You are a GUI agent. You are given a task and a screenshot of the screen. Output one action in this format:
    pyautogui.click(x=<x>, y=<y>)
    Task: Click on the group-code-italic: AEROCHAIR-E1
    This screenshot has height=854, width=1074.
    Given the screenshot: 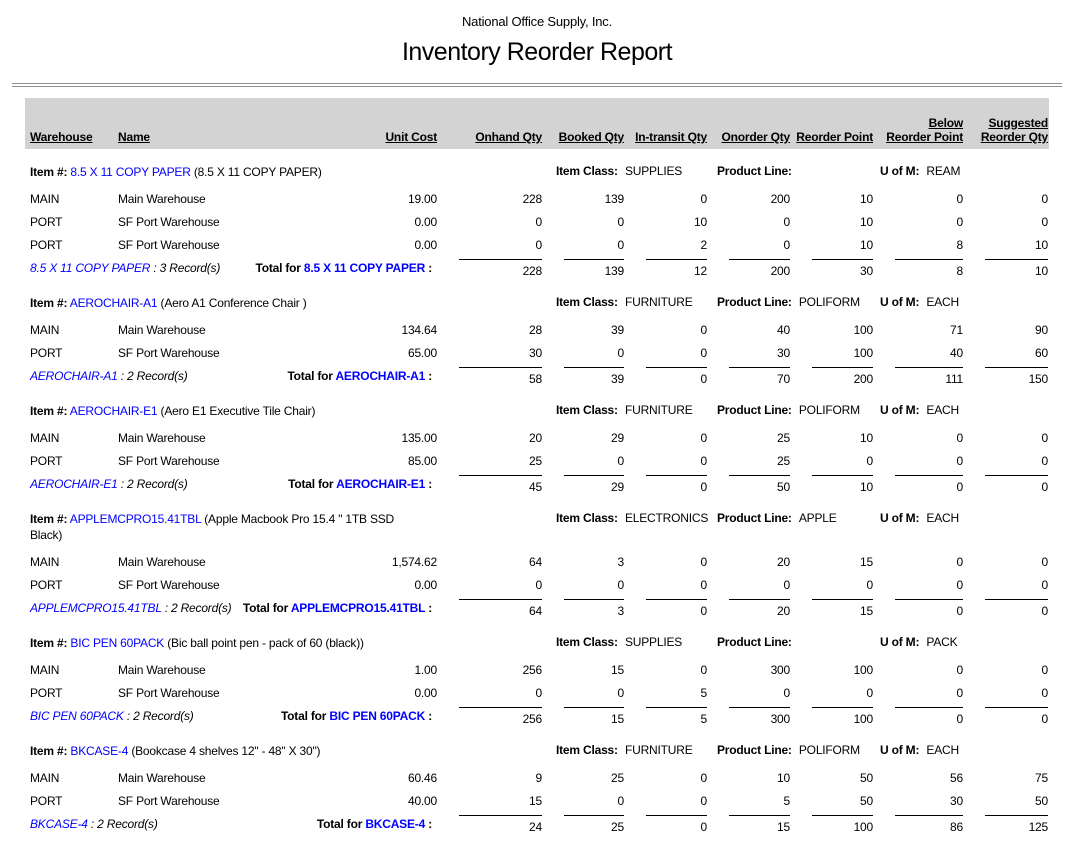 What is the action you would take?
    pyautogui.click(x=74, y=484)
    